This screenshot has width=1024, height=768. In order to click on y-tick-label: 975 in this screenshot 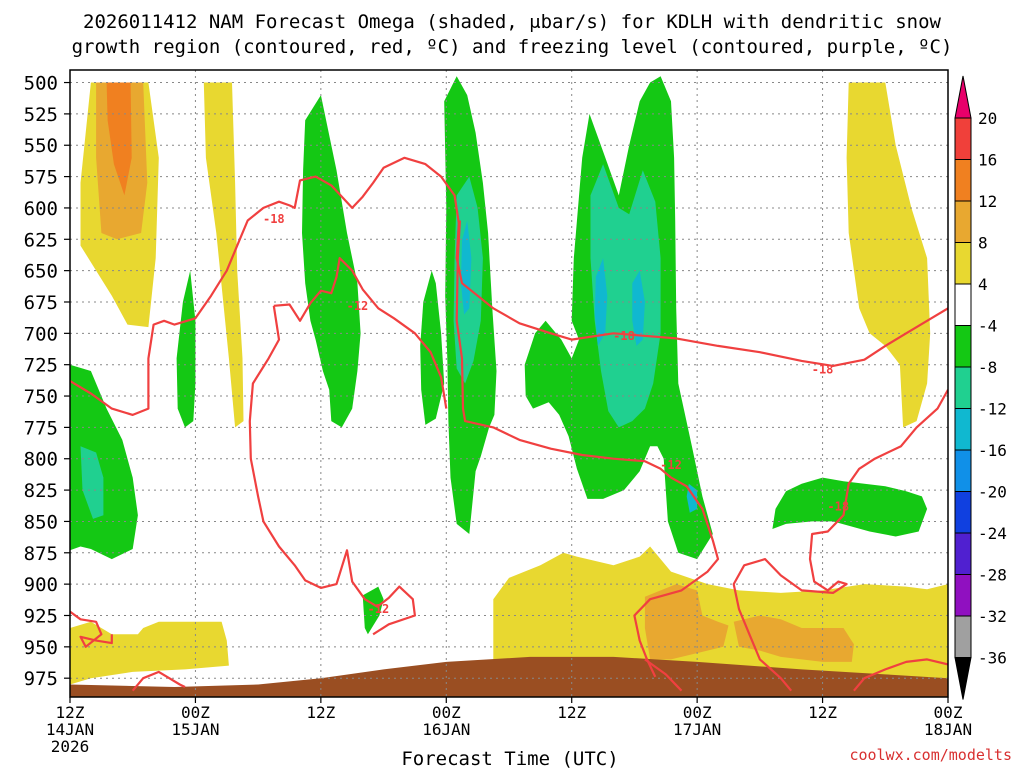, I will do `click(41, 679)`.